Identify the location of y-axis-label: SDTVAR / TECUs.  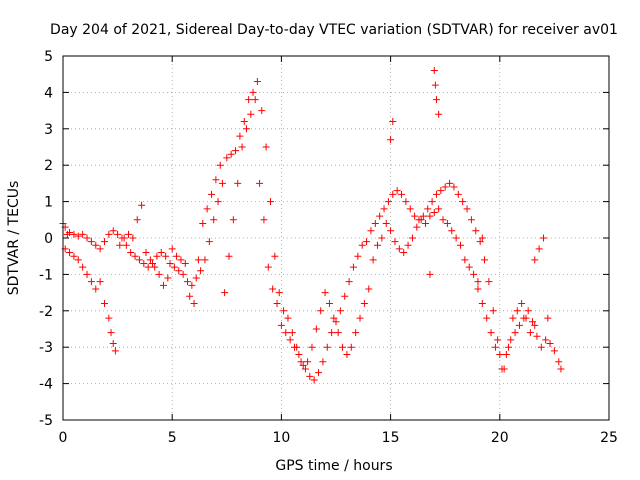
(14, 238).